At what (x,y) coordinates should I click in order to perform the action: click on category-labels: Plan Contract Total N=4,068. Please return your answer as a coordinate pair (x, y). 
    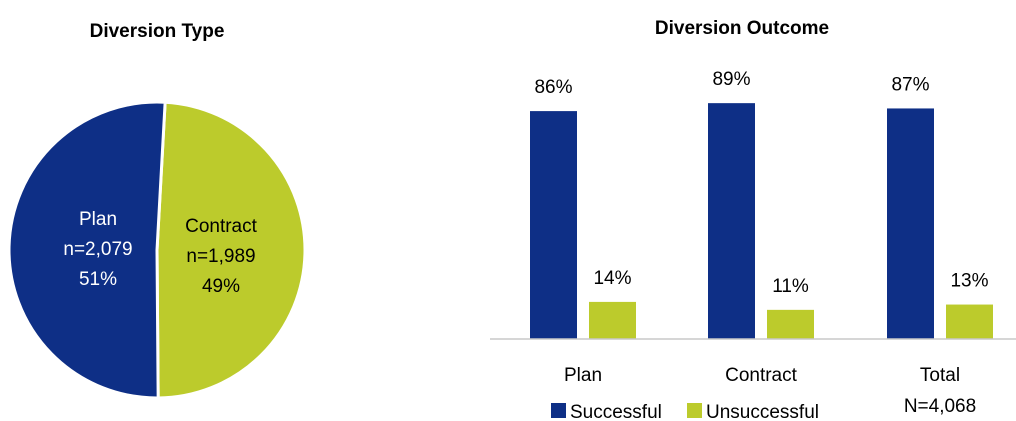
    Looking at the image, I should click on (770, 391).